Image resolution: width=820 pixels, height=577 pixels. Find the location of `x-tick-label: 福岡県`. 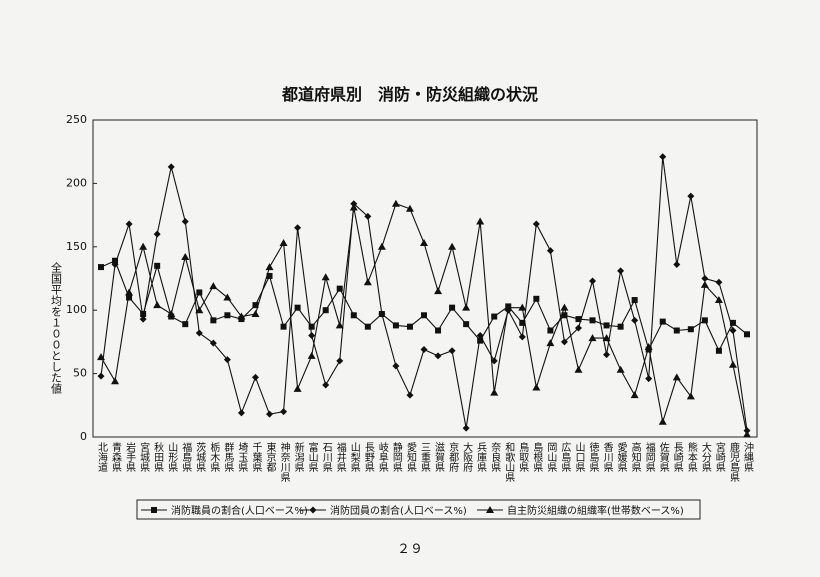

x-tick-label: 福岡県 is located at coordinates (649, 457).